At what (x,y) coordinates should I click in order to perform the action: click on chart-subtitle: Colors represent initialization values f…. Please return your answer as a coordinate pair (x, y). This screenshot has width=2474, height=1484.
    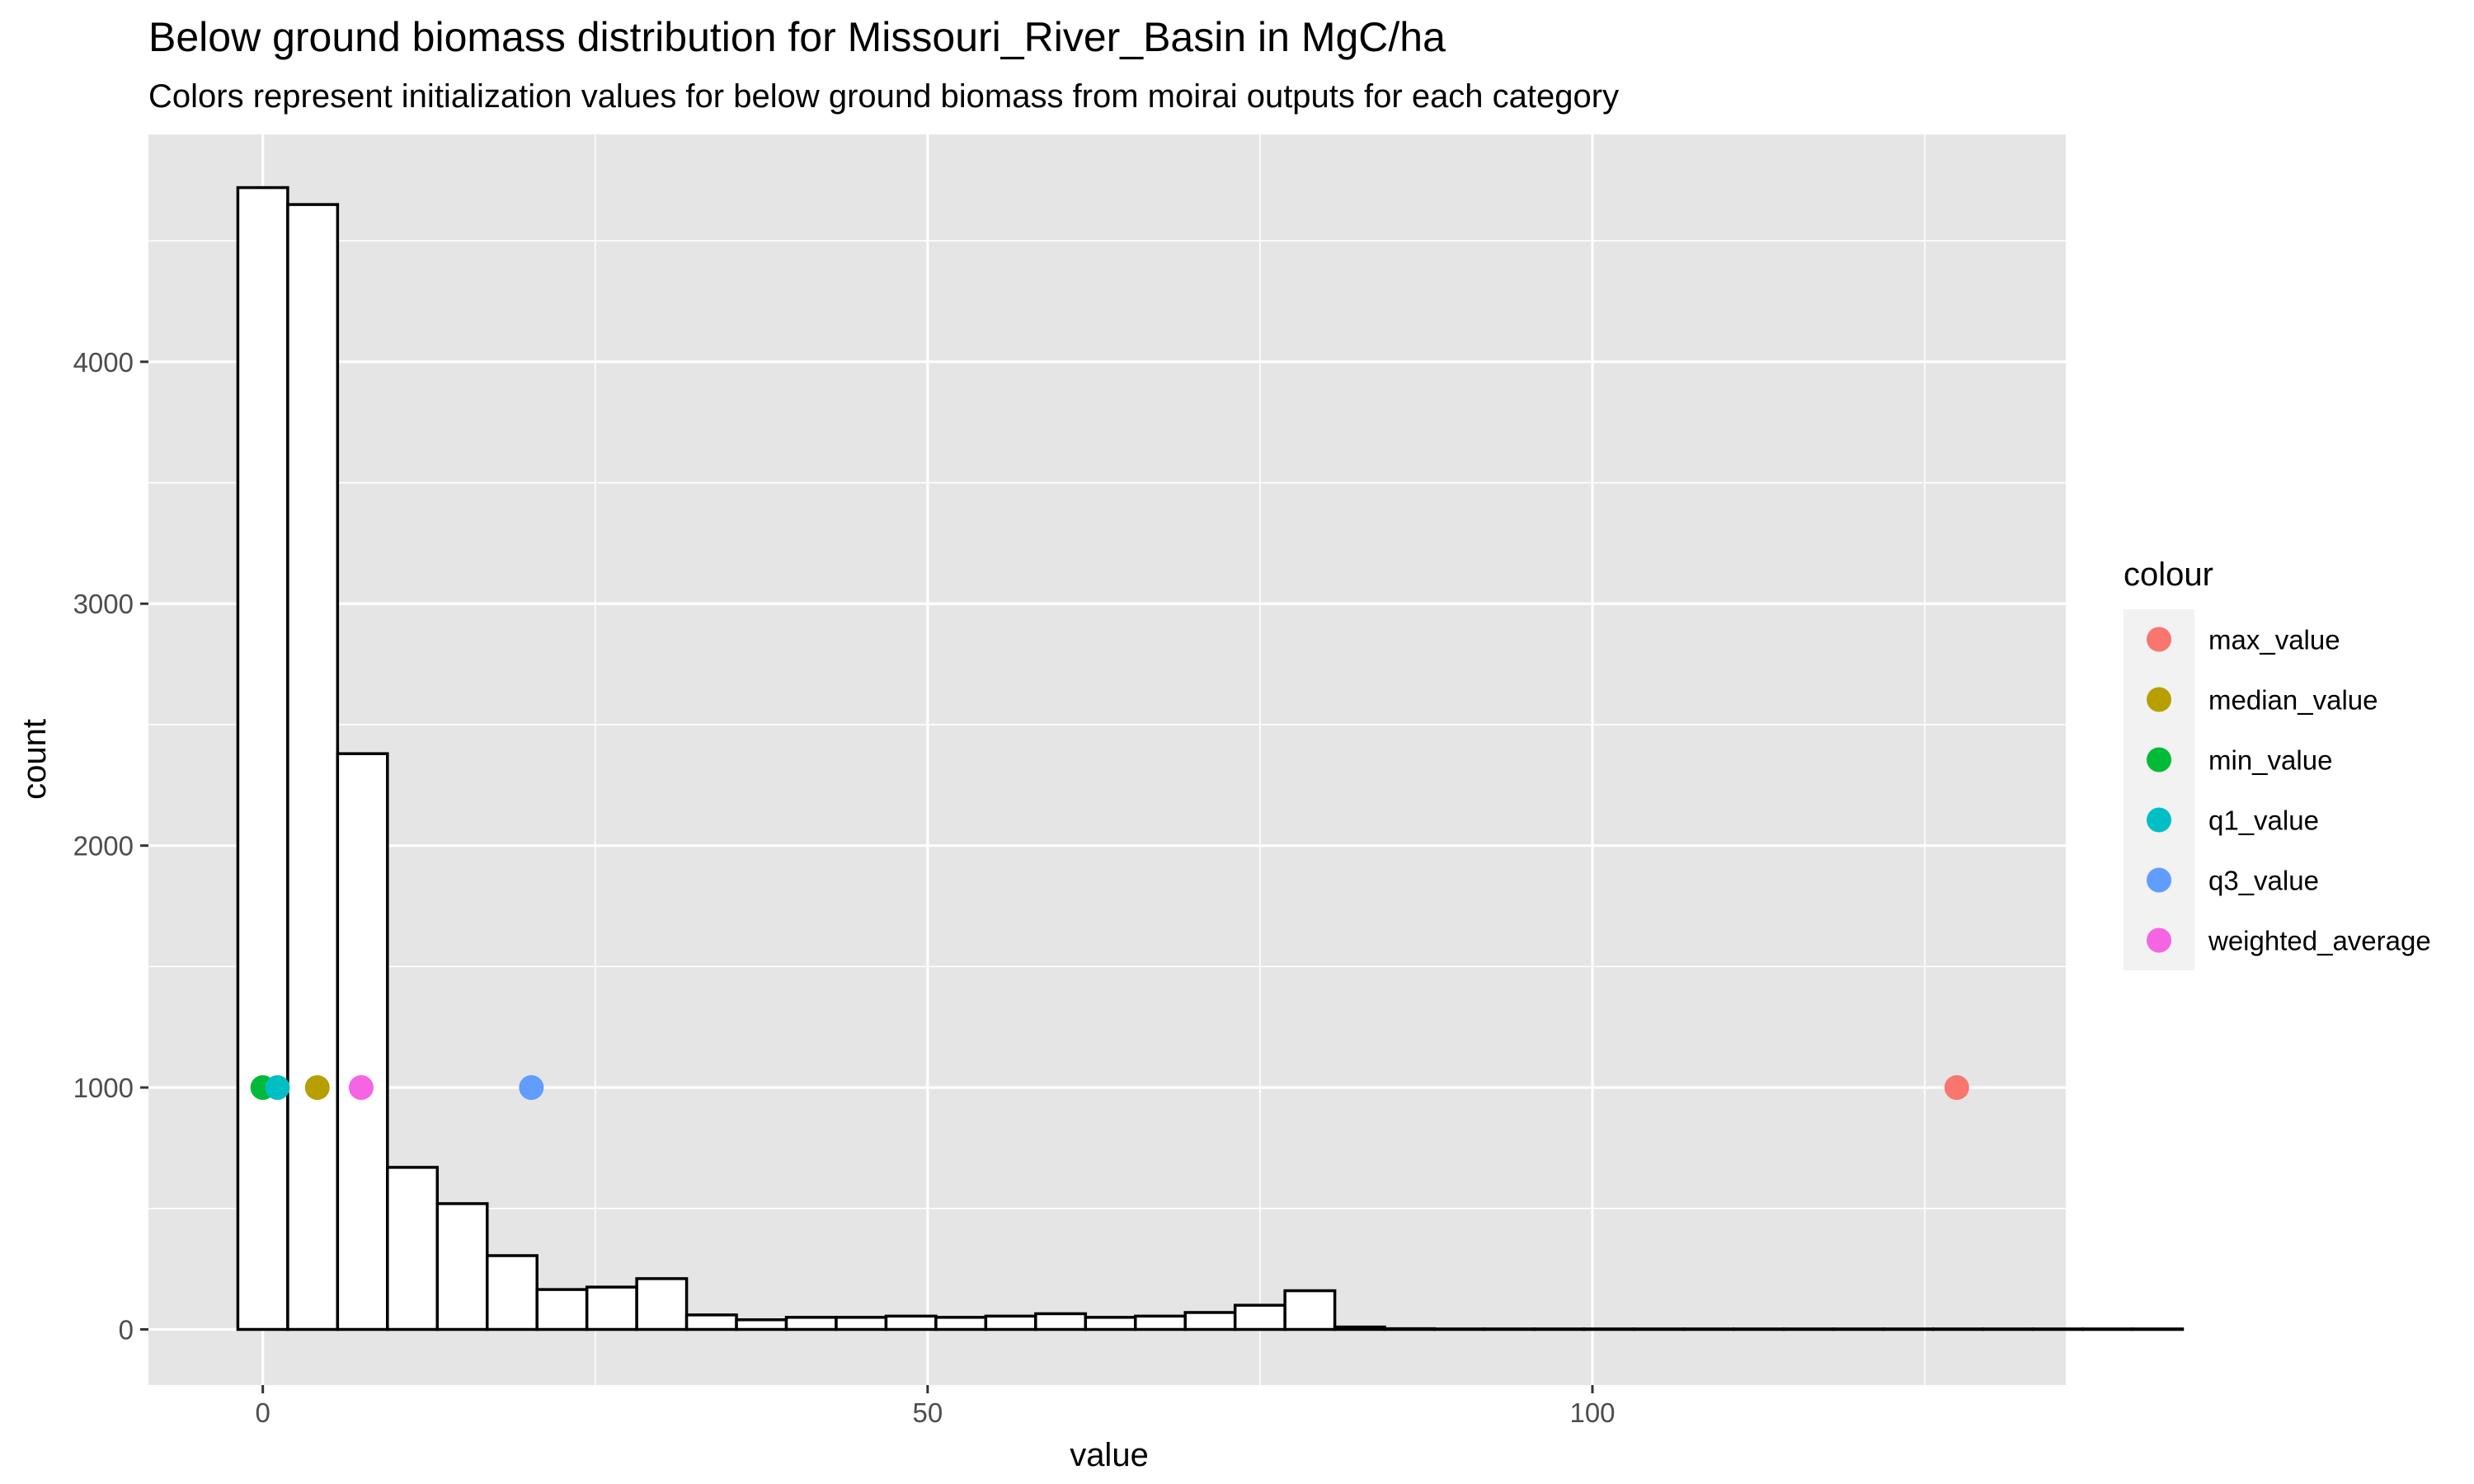
    Looking at the image, I should click on (883, 96).